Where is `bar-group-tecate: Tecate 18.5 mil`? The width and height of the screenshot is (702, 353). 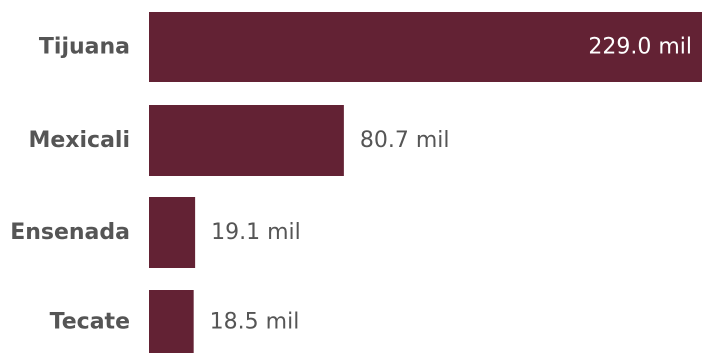
bar-group-tecate: Tecate 18.5 mil is located at coordinates (175, 321).